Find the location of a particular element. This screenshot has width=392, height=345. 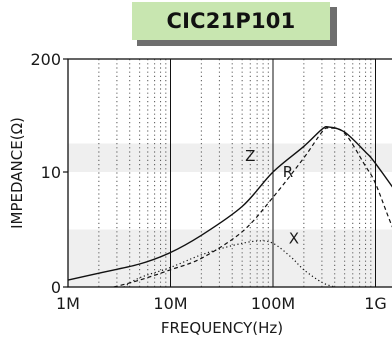

series-line-x is located at coordinates (229, 264).